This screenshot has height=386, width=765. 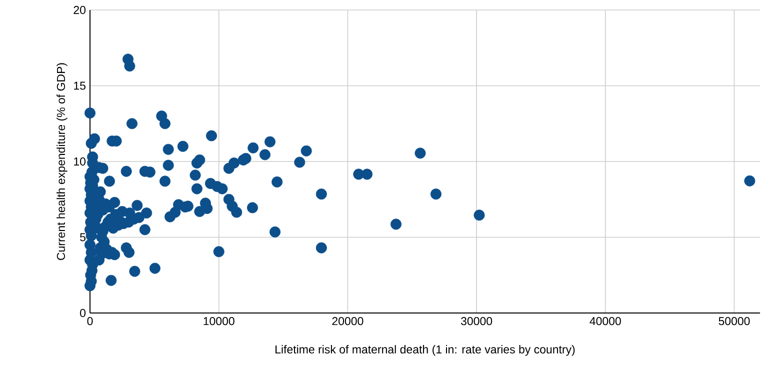 What do you see at coordinates (348, 321) in the screenshot?
I see `x-tick-label: 20000` at bounding box center [348, 321].